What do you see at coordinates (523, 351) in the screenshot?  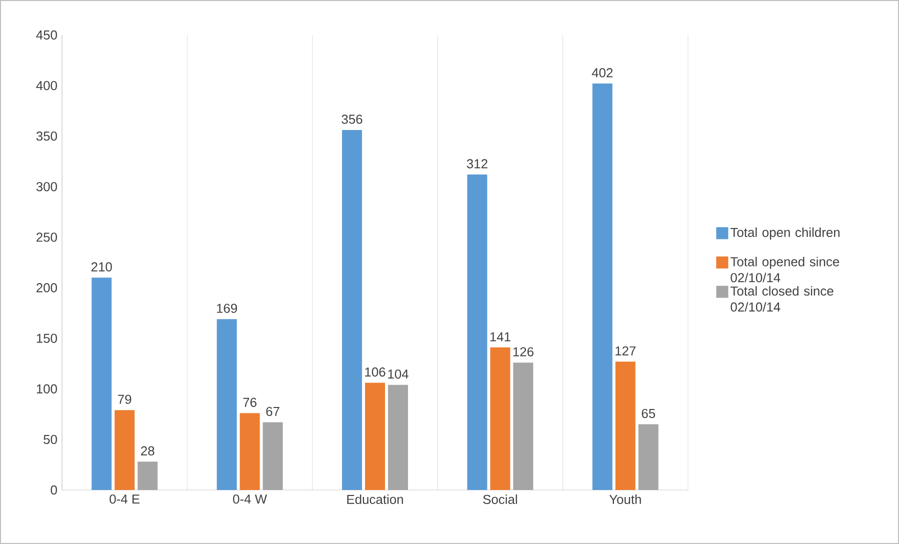 I see `data-label: 126` at bounding box center [523, 351].